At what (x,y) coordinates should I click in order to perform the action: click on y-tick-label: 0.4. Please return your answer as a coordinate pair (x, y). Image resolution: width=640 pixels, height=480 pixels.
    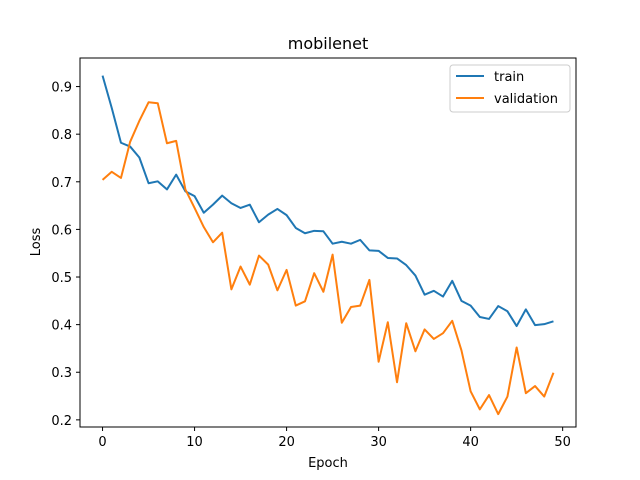
    Looking at the image, I should click on (61, 326).